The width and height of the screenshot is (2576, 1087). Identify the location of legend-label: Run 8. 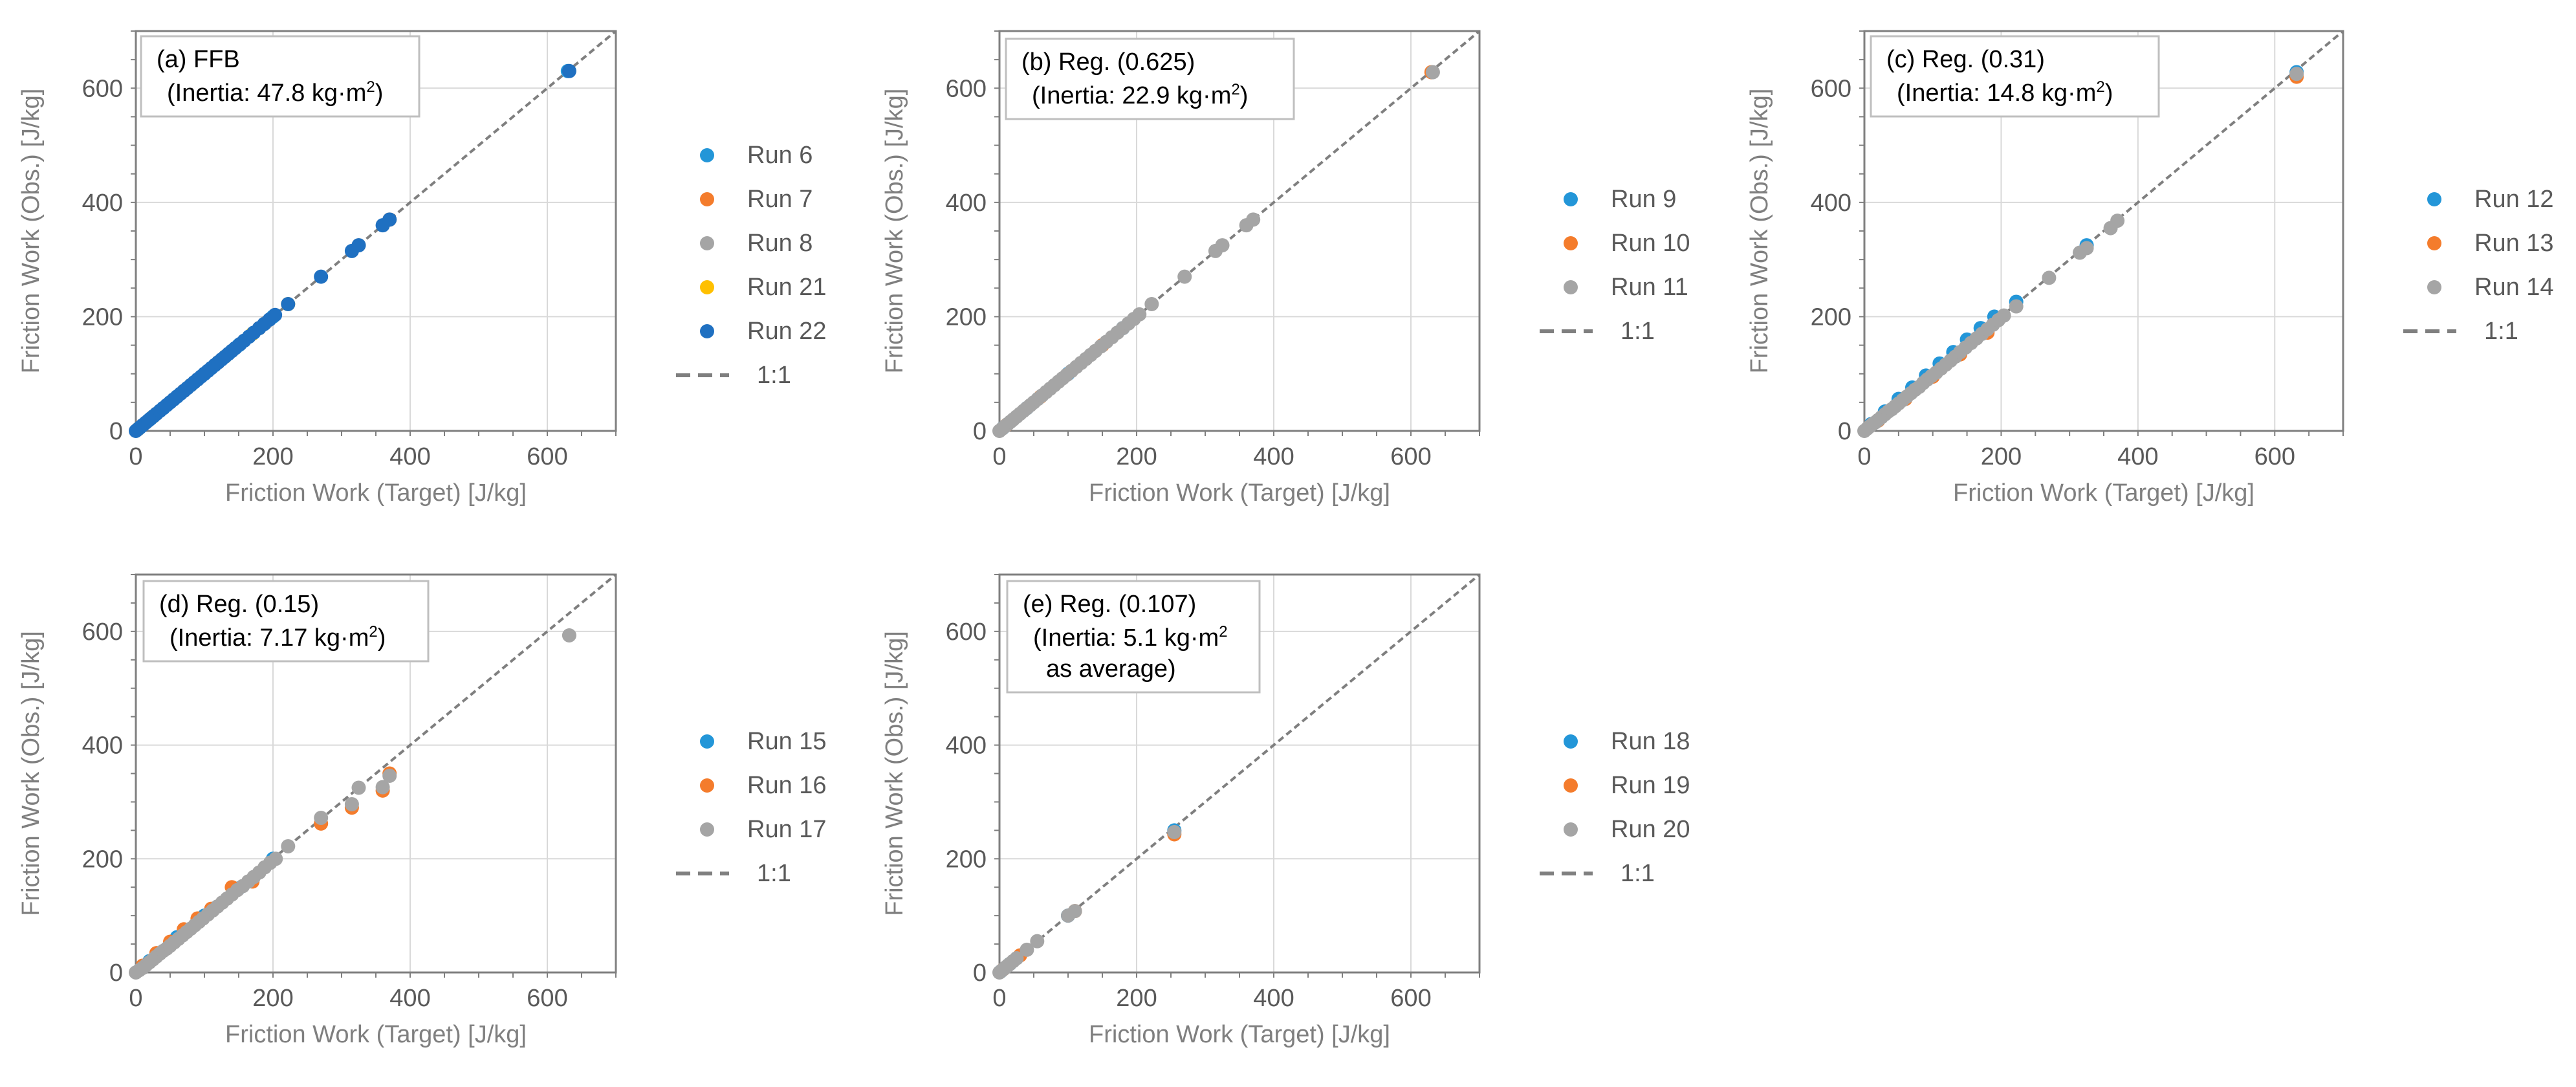
(780, 243).